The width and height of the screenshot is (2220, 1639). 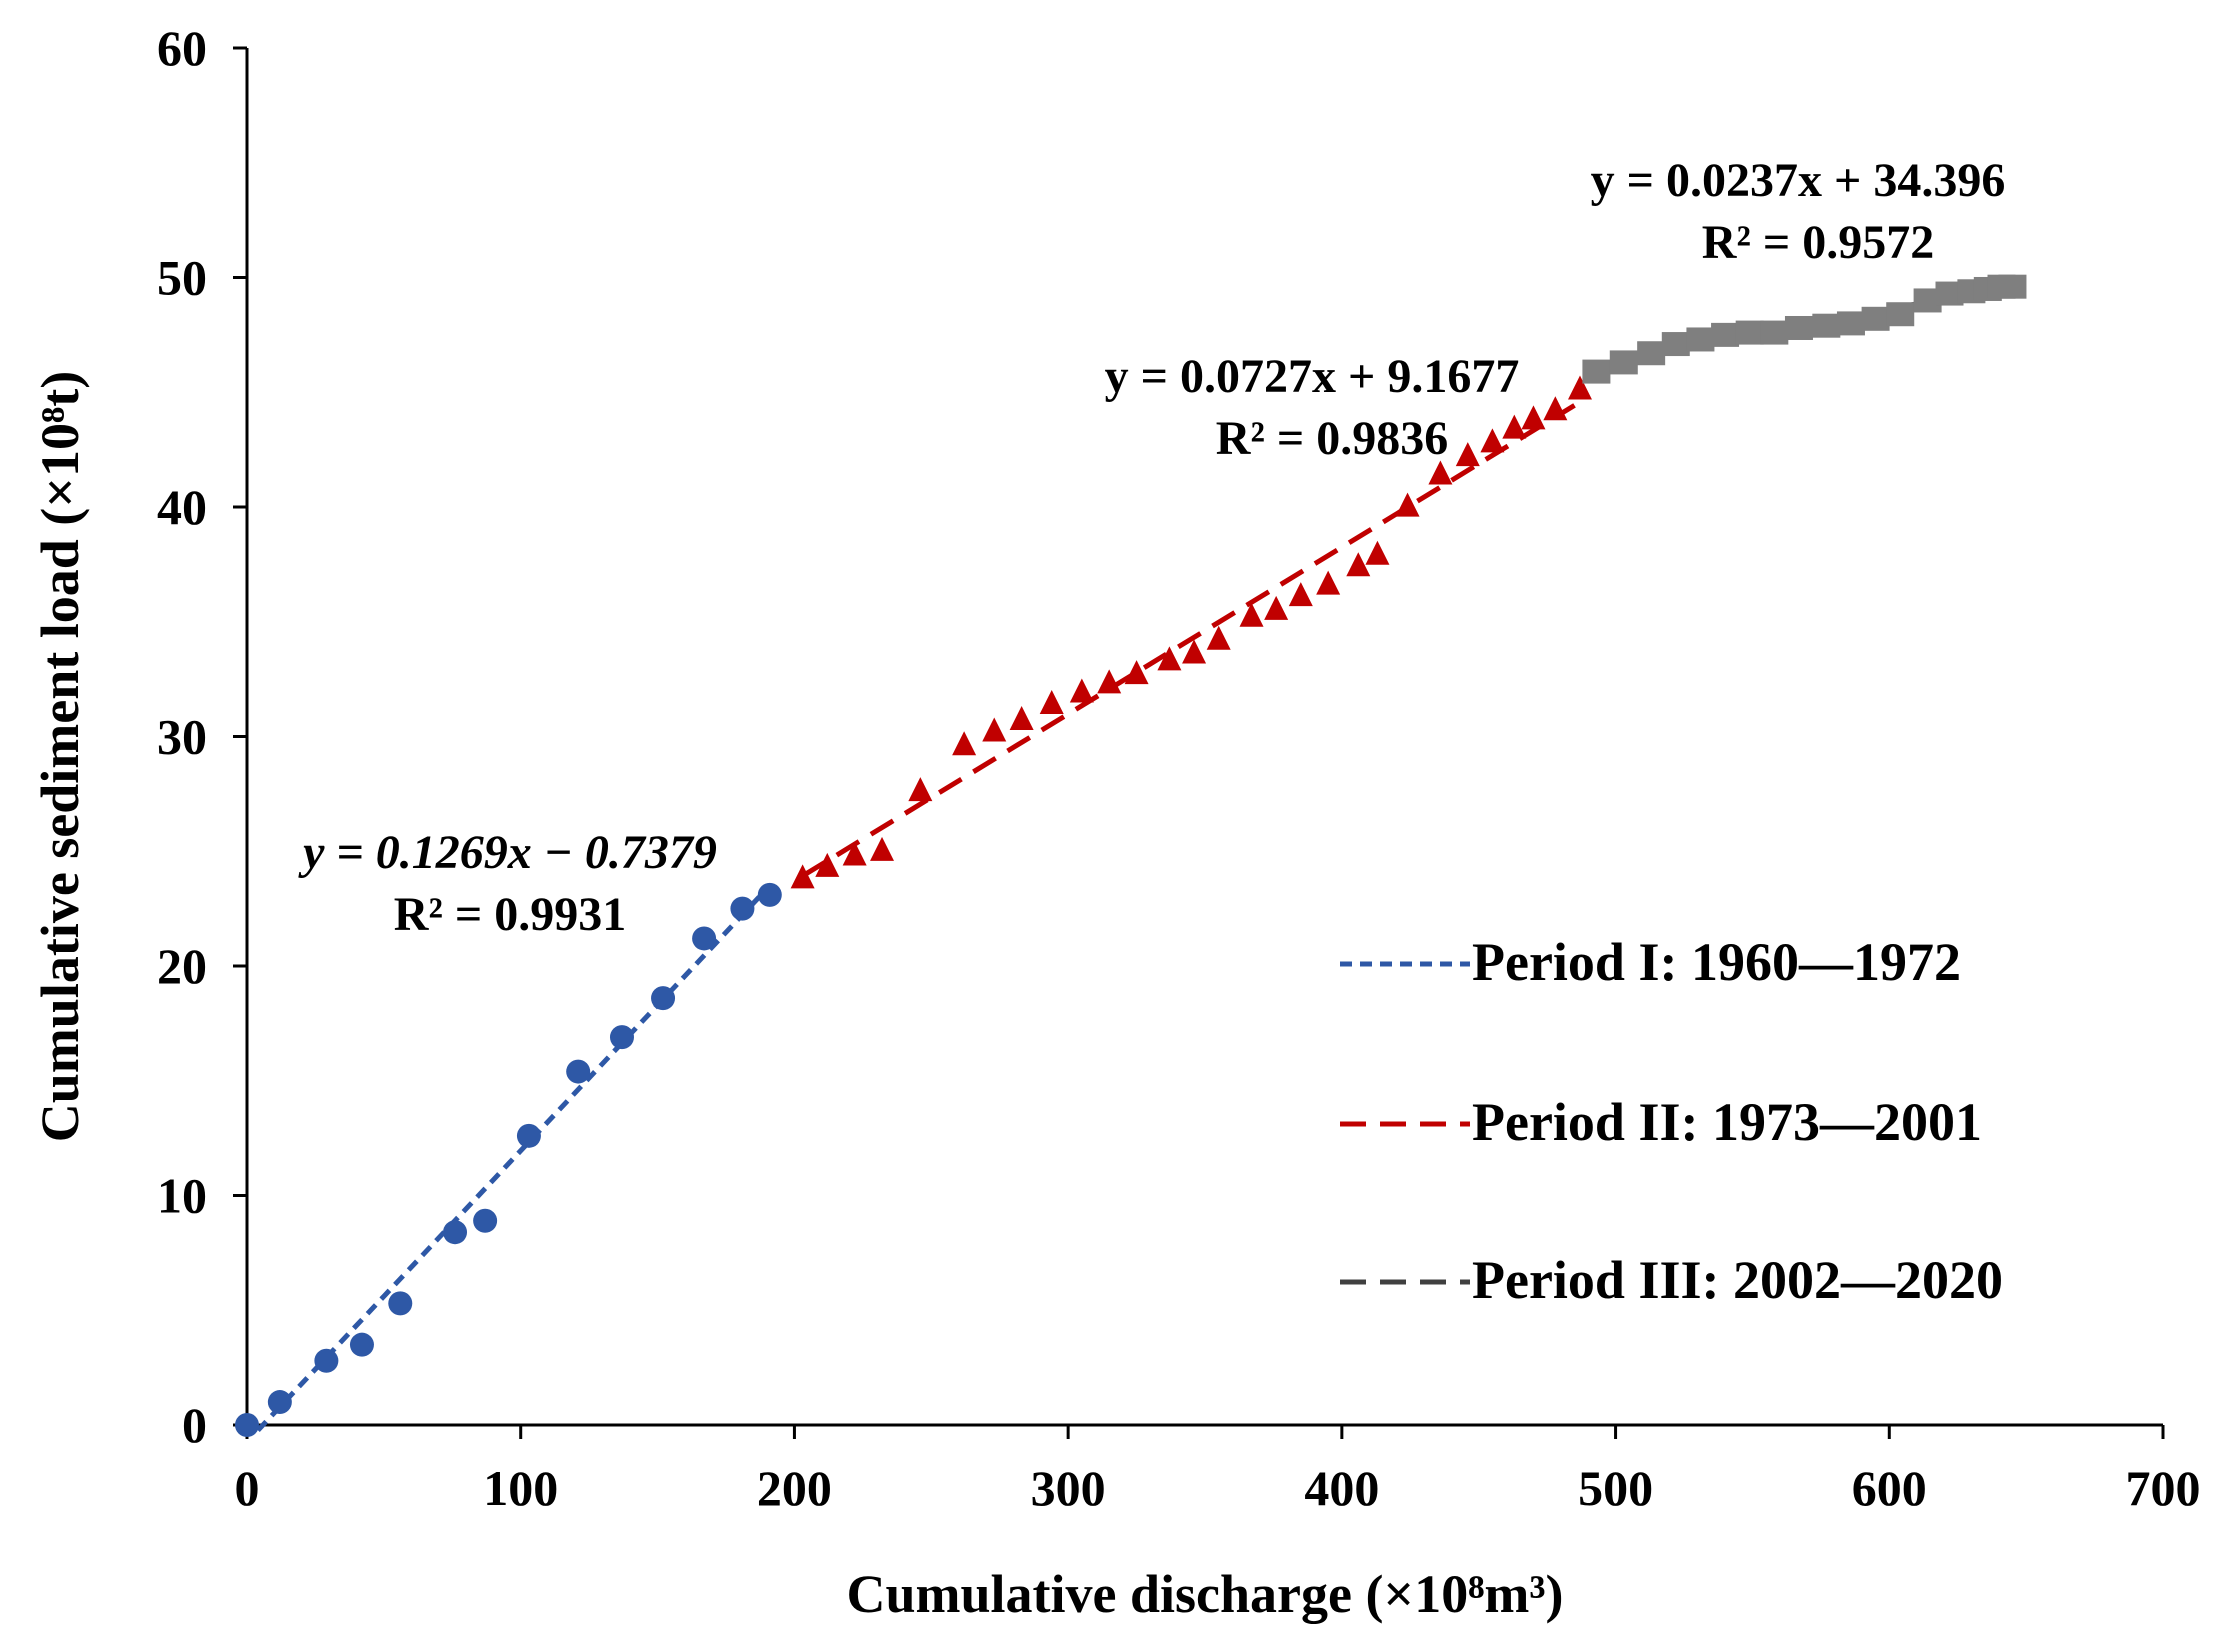 What do you see at coordinates (1727, 1122) in the screenshot?
I see `legend-label-period-2: Period II: 1973—2001` at bounding box center [1727, 1122].